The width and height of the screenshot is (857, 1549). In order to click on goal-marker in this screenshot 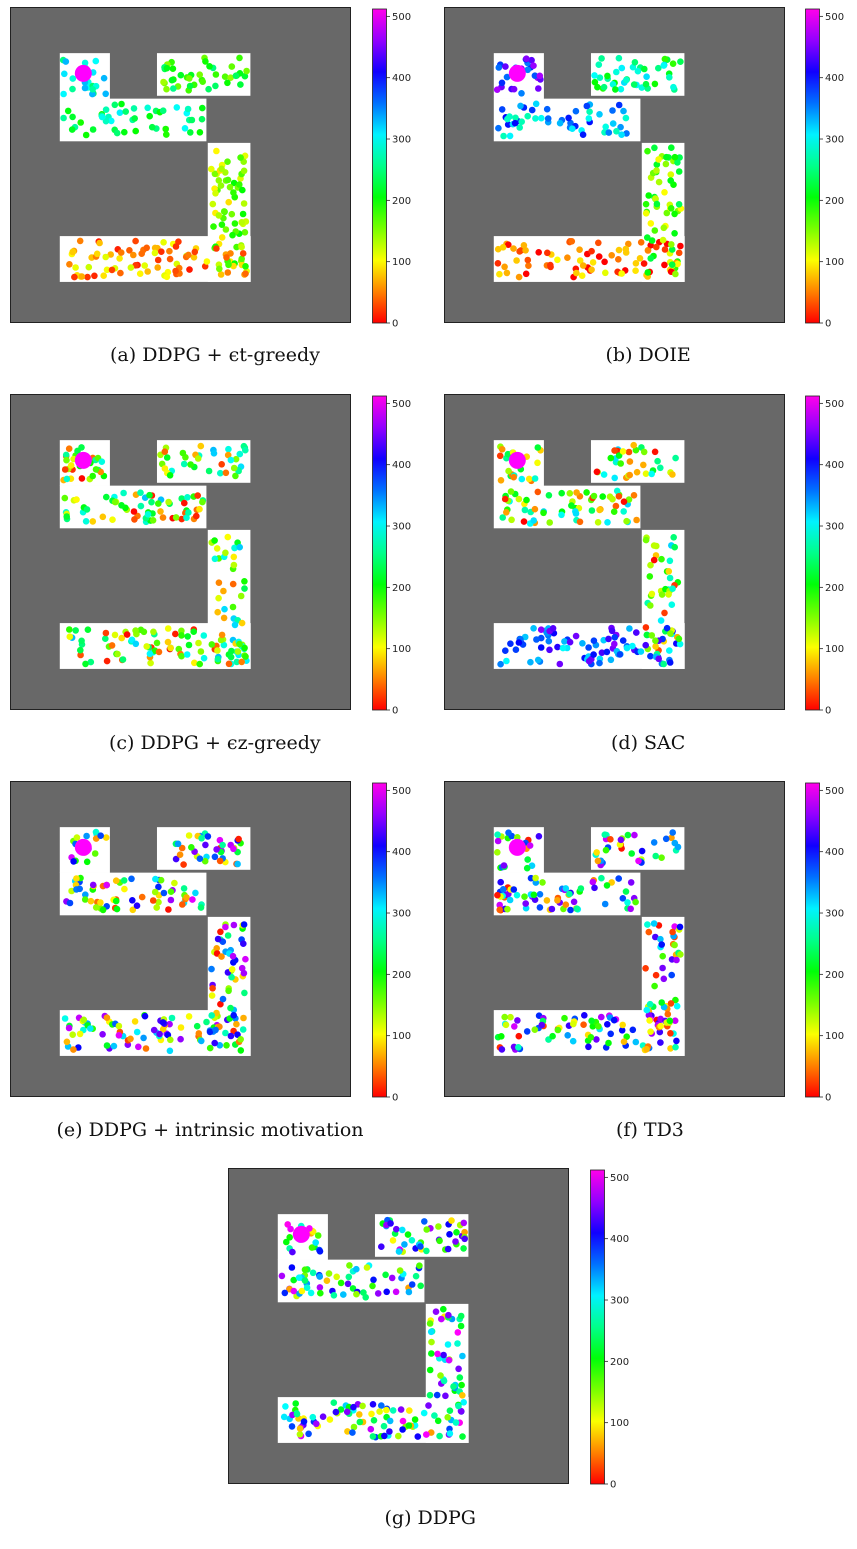, I will do `click(301, 1234)`.